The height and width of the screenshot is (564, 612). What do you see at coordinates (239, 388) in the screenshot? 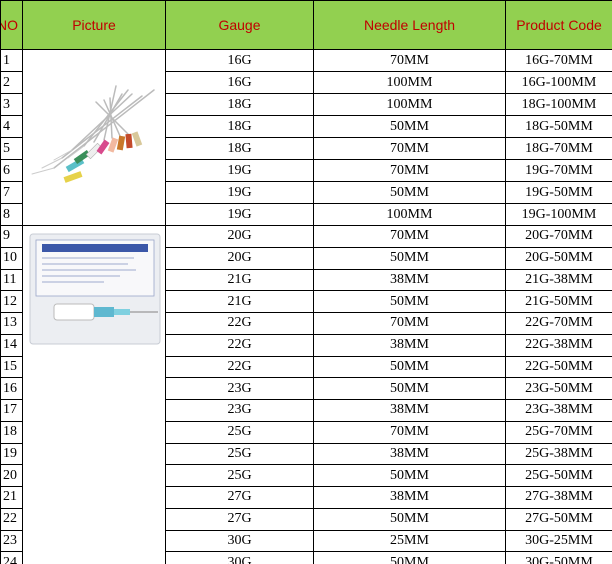
I see `cell: 23G` at bounding box center [239, 388].